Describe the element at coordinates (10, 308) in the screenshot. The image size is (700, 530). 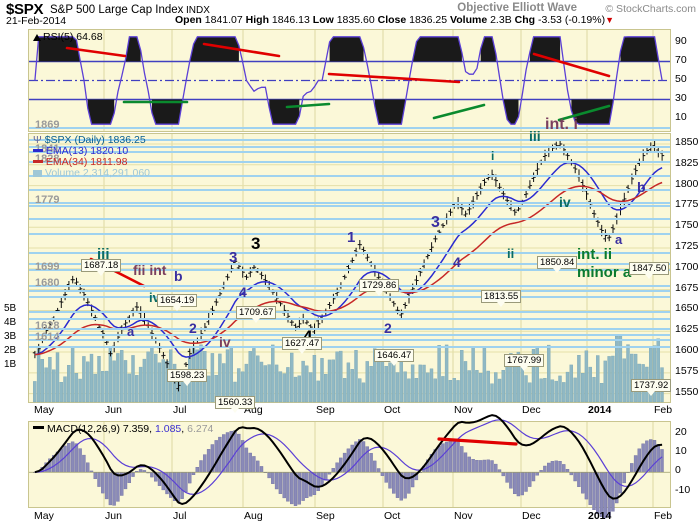
I see `volume-tick-5B: 5B` at that location.